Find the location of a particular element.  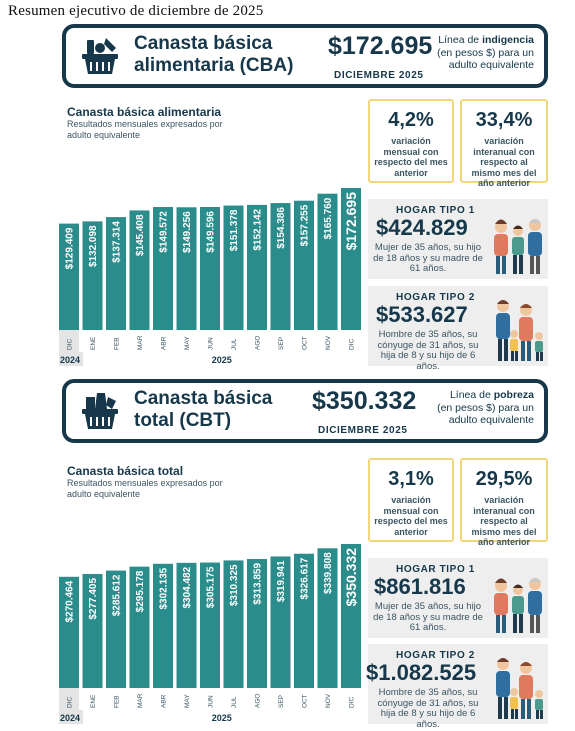

cbt-bar-value-label: $313.859 is located at coordinates (258, 584).